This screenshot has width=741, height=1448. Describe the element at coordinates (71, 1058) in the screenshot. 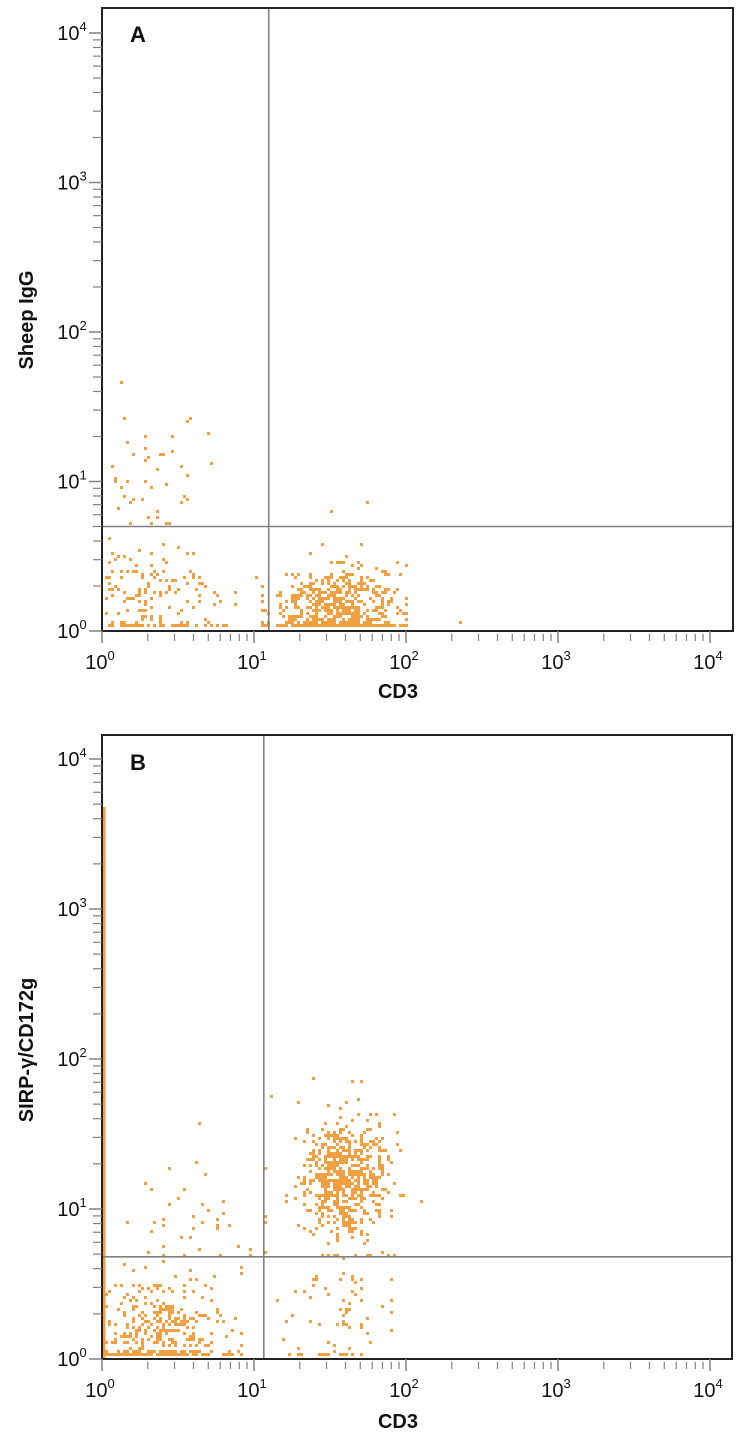

I see `y-tick-label: 102` at that location.